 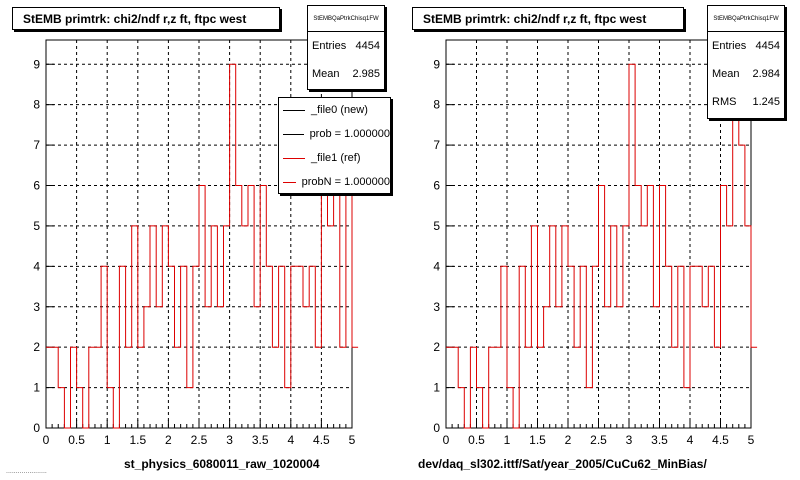 What do you see at coordinates (339, 110) in the screenshot?
I see `legend-label: _file0 (new)` at bounding box center [339, 110].